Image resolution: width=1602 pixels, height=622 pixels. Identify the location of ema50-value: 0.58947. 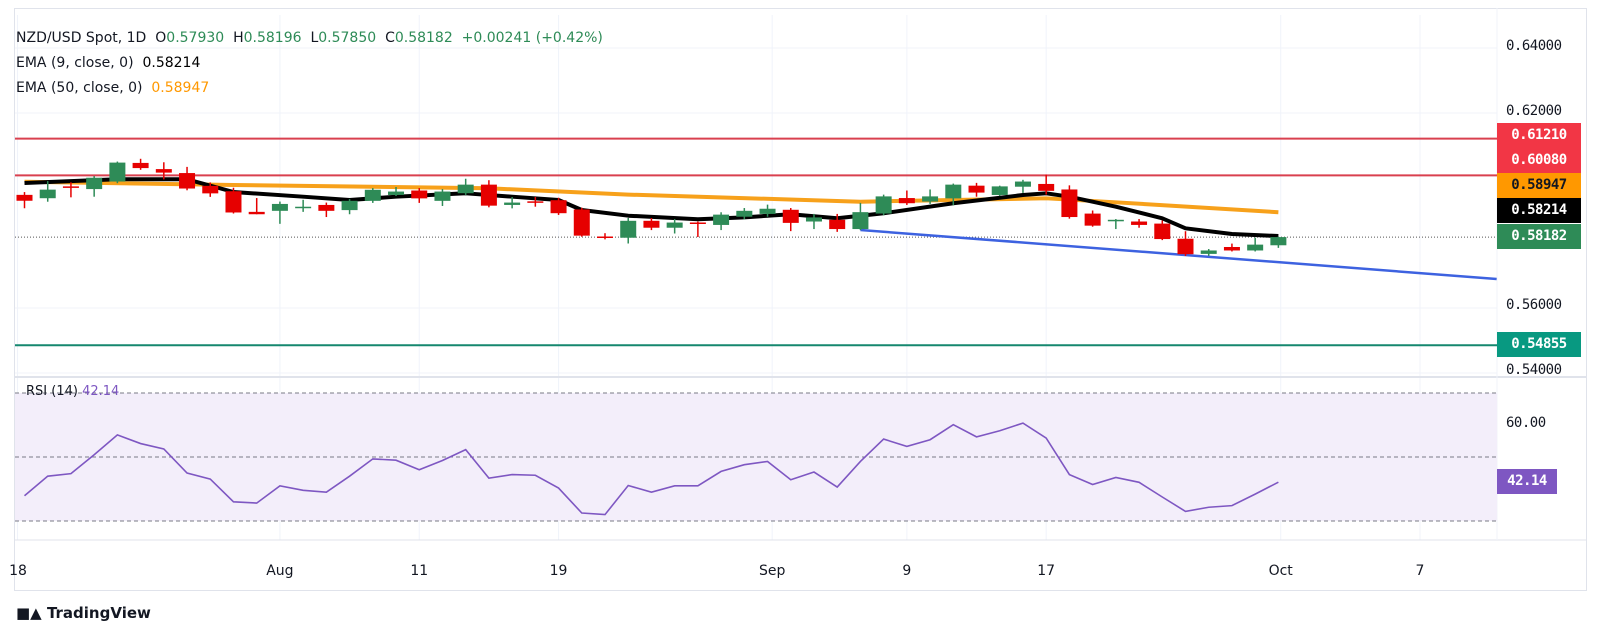
(180, 88).